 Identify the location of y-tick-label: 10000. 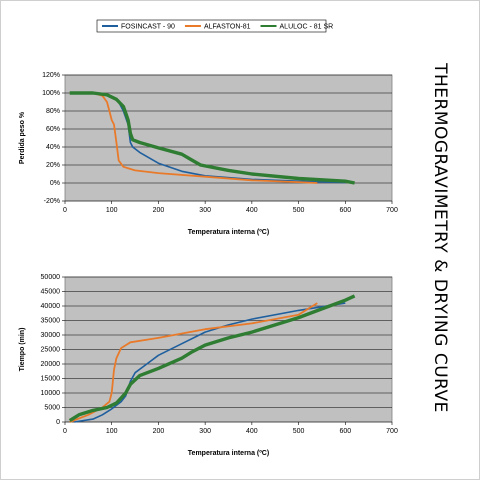
(51, 393).